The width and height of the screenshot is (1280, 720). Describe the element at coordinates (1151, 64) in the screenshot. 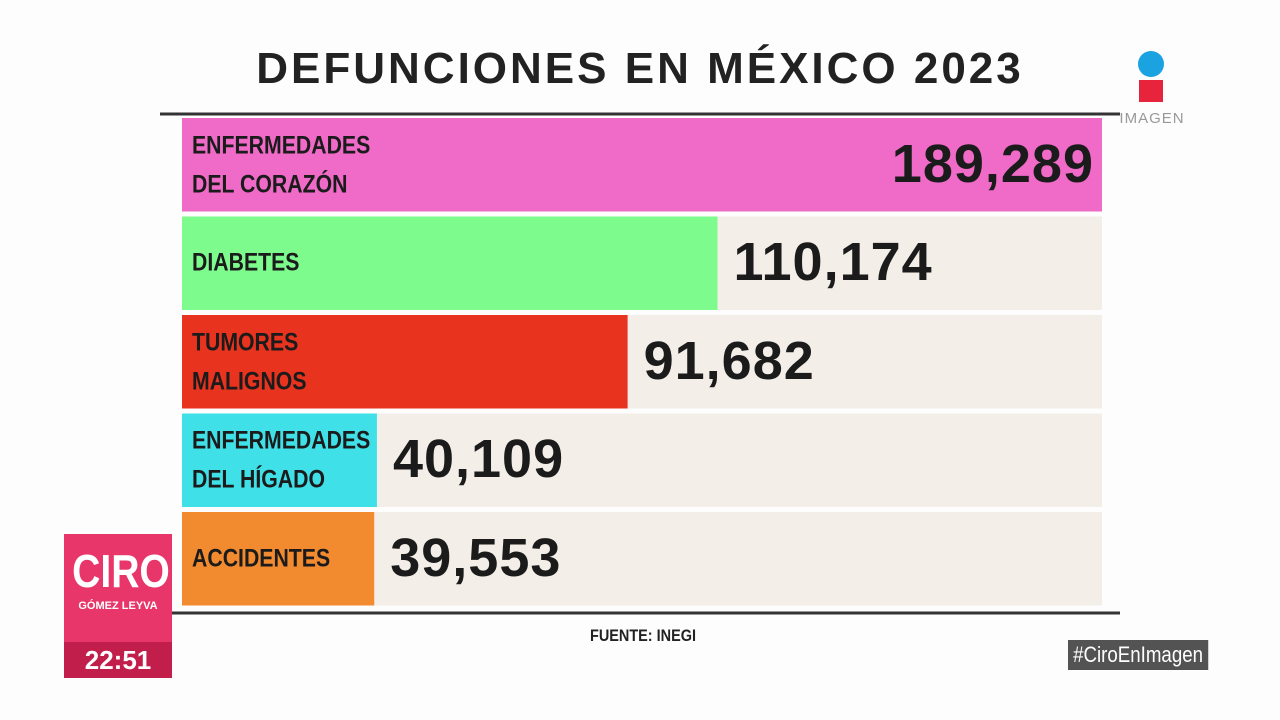

I see `logo-dot` at that location.